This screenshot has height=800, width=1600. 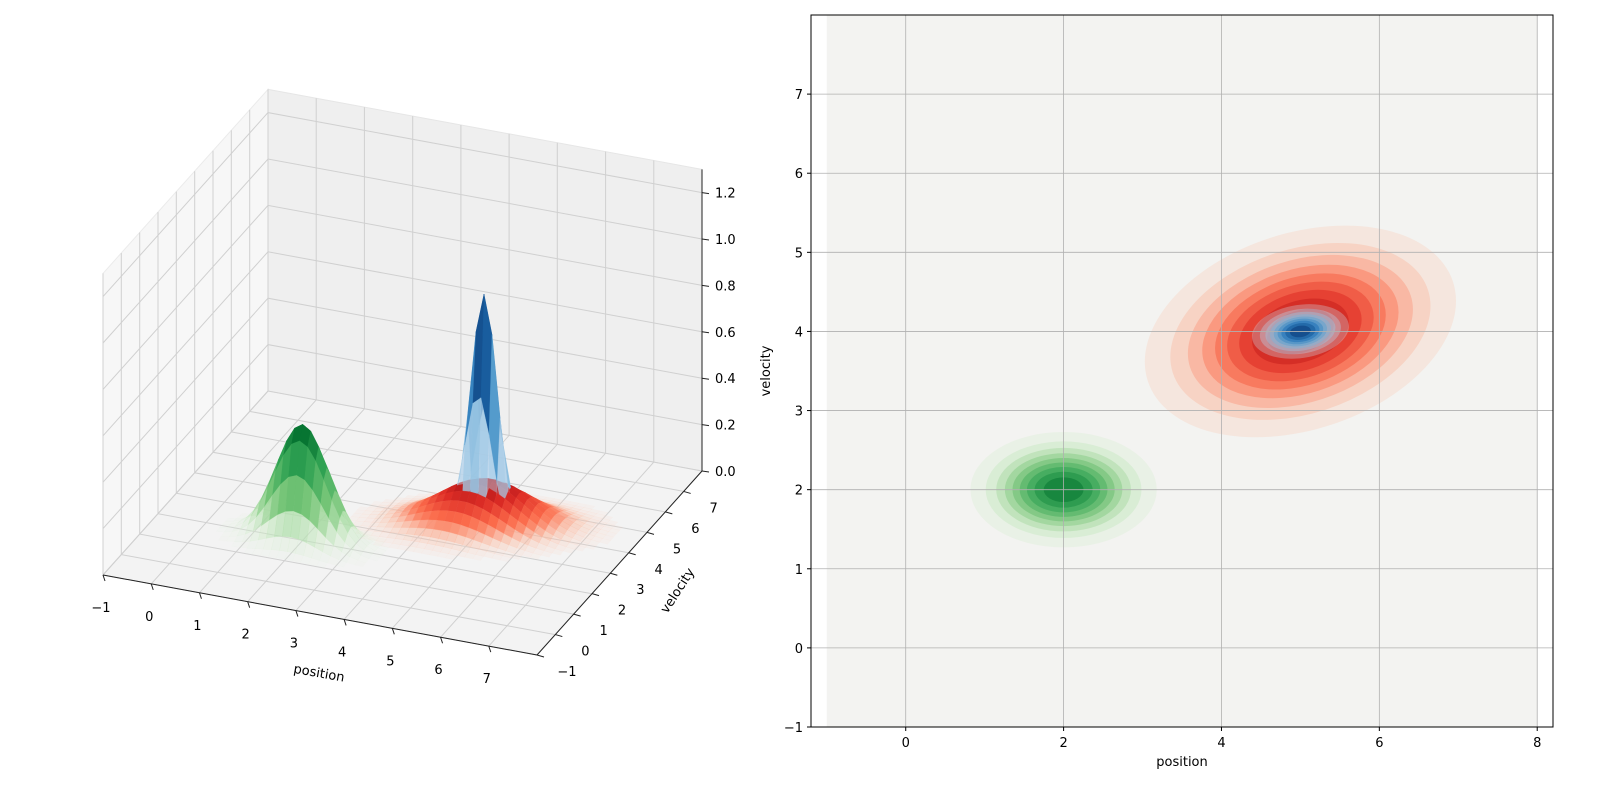 I want to click on y-tick-label: 5, so click(x=677, y=549).